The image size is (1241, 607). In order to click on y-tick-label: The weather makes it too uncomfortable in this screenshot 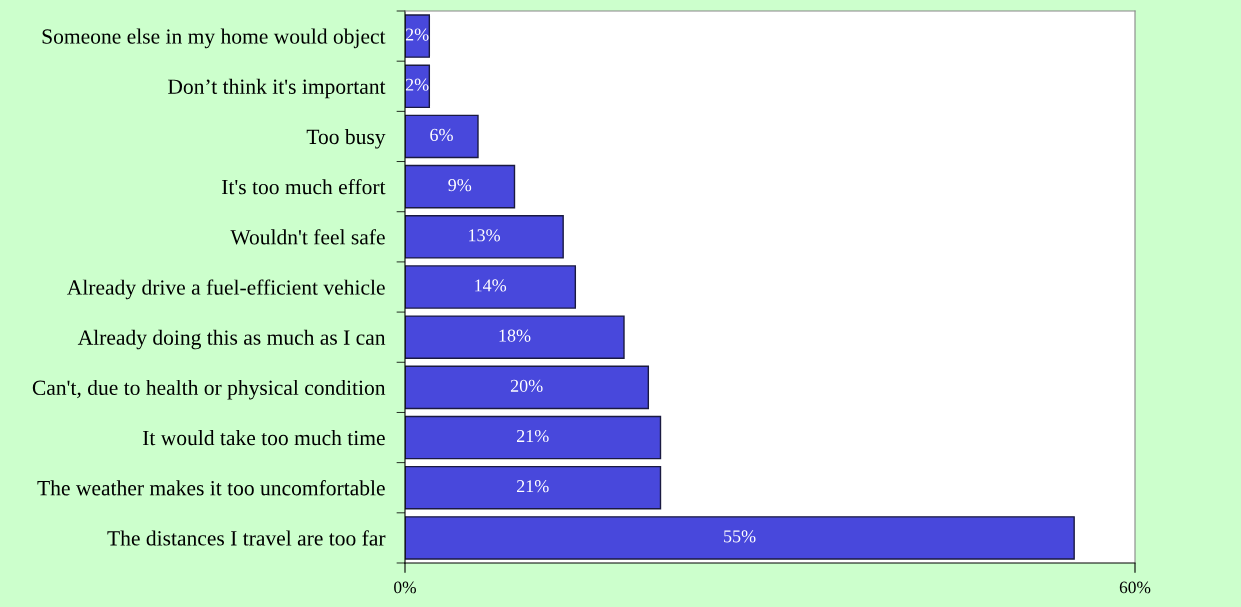, I will do `click(211, 488)`.